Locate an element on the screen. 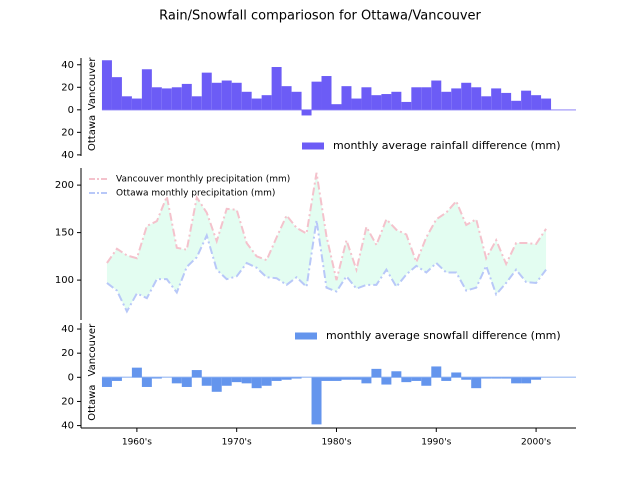  y-tick-label: 0 is located at coordinates (71, 377).